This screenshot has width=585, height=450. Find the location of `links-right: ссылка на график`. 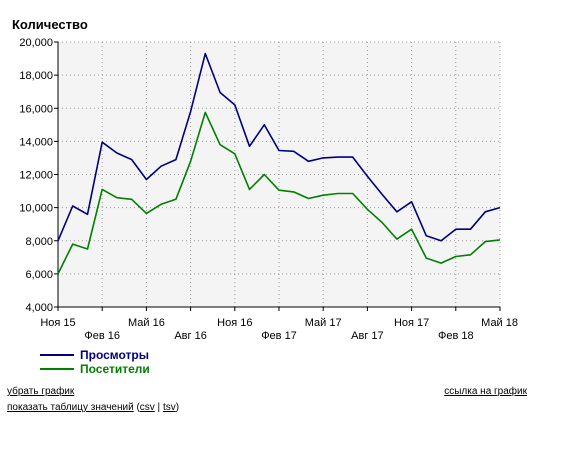

links-right: ссылка на график is located at coordinates (485, 391).